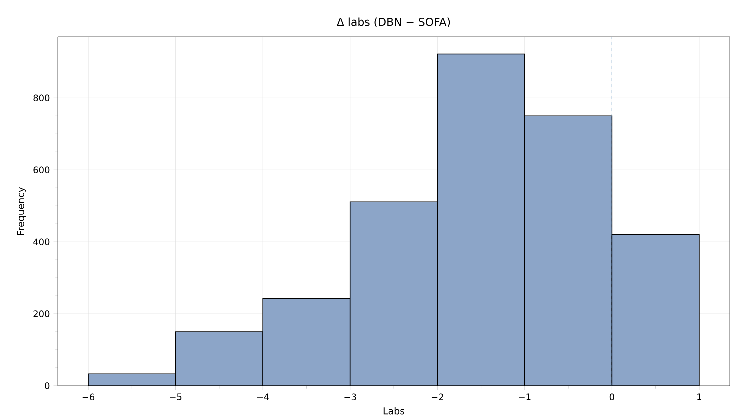  Describe the element at coordinates (393, 23) in the screenshot. I see `chart-title: Δ labs (DBN − SOFA)` at that location.